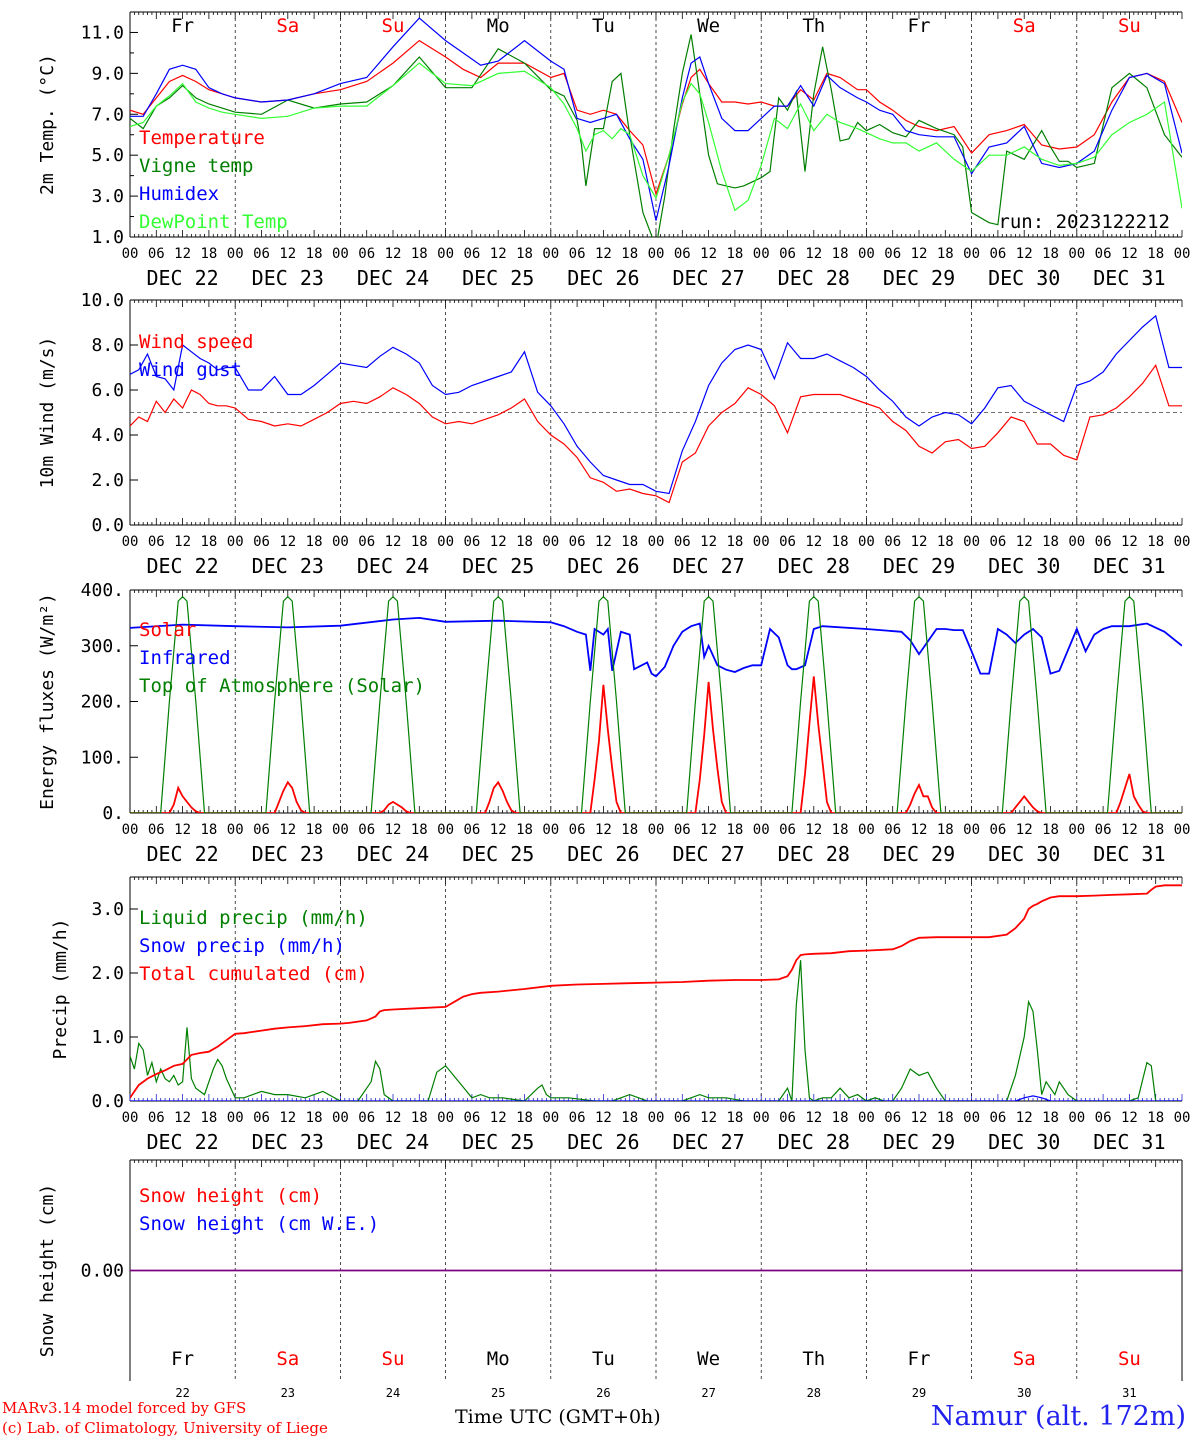 This screenshot has width=1194, height=1440. What do you see at coordinates (1129, 1393) in the screenshot?
I see `day-number: 31` at bounding box center [1129, 1393].